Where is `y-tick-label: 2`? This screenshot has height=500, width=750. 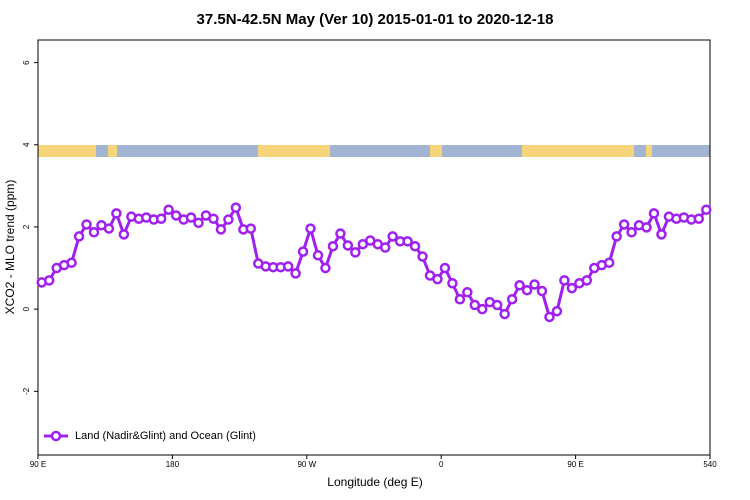 y-tick-label: 2 is located at coordinates (26, 226).